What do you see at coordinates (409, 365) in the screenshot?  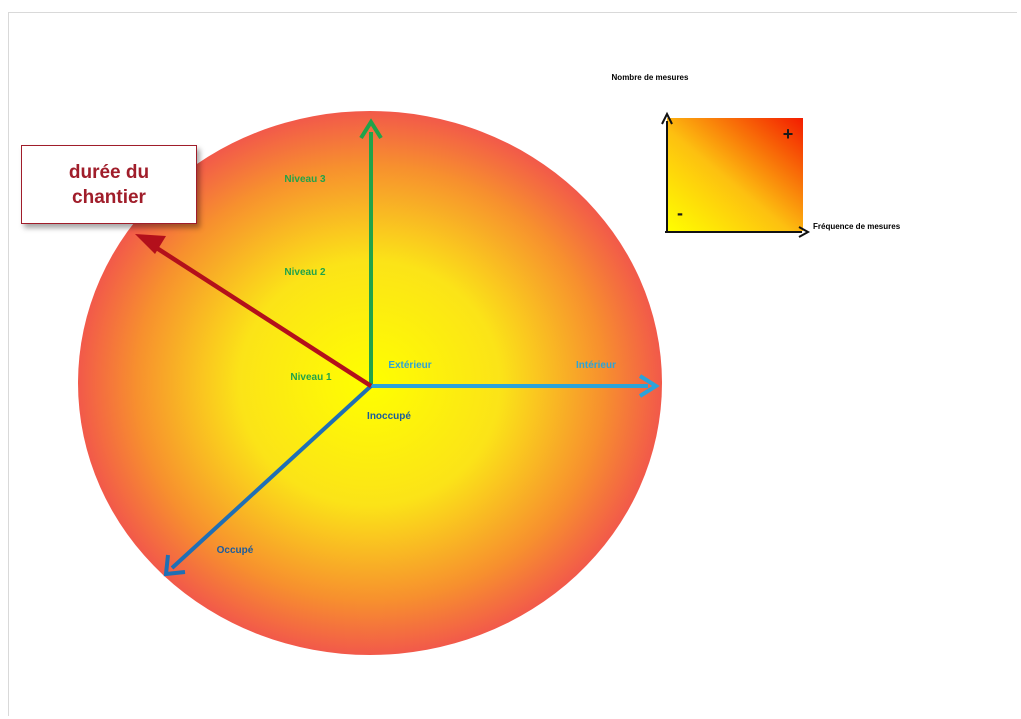 I see `exterior-label: Extérieur` at bounding box center [409, 365].